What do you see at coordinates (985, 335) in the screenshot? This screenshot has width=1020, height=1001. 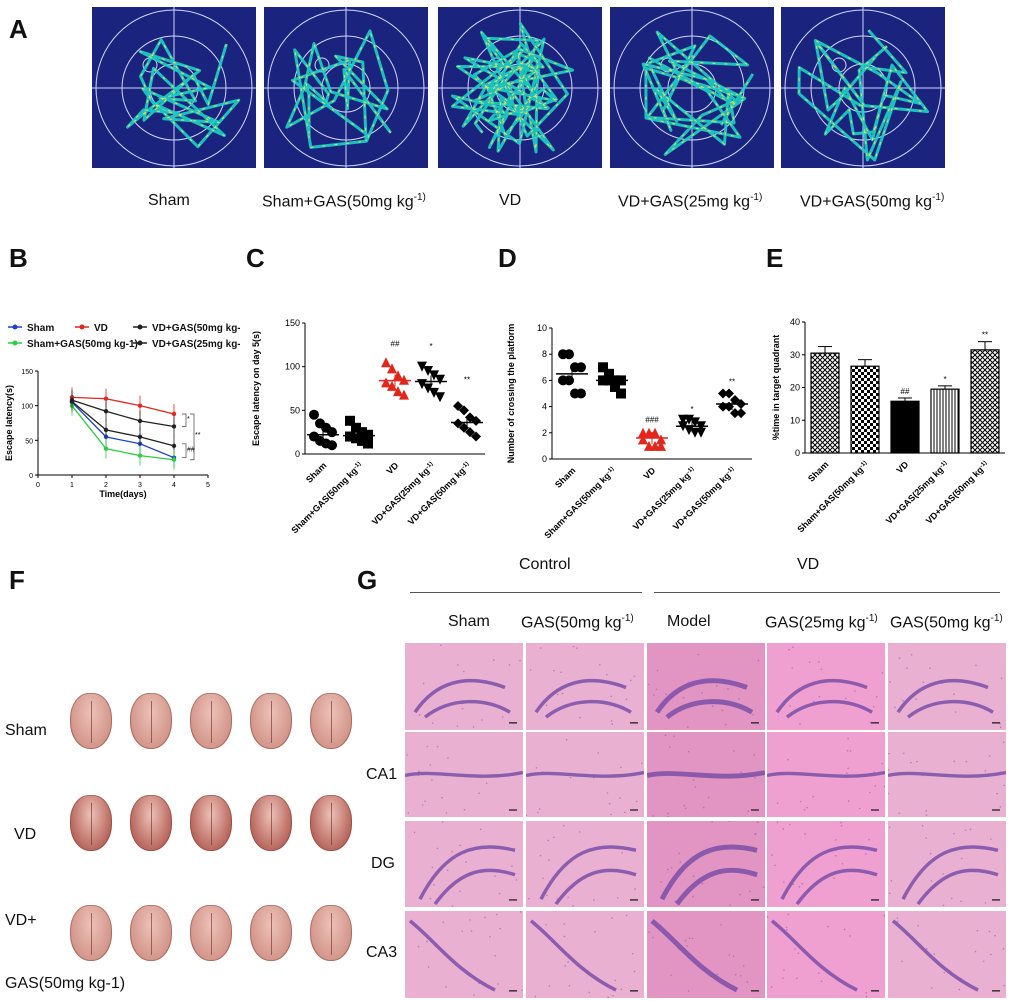 I see `sig-annotation: **` at bounding box center [985, 335].